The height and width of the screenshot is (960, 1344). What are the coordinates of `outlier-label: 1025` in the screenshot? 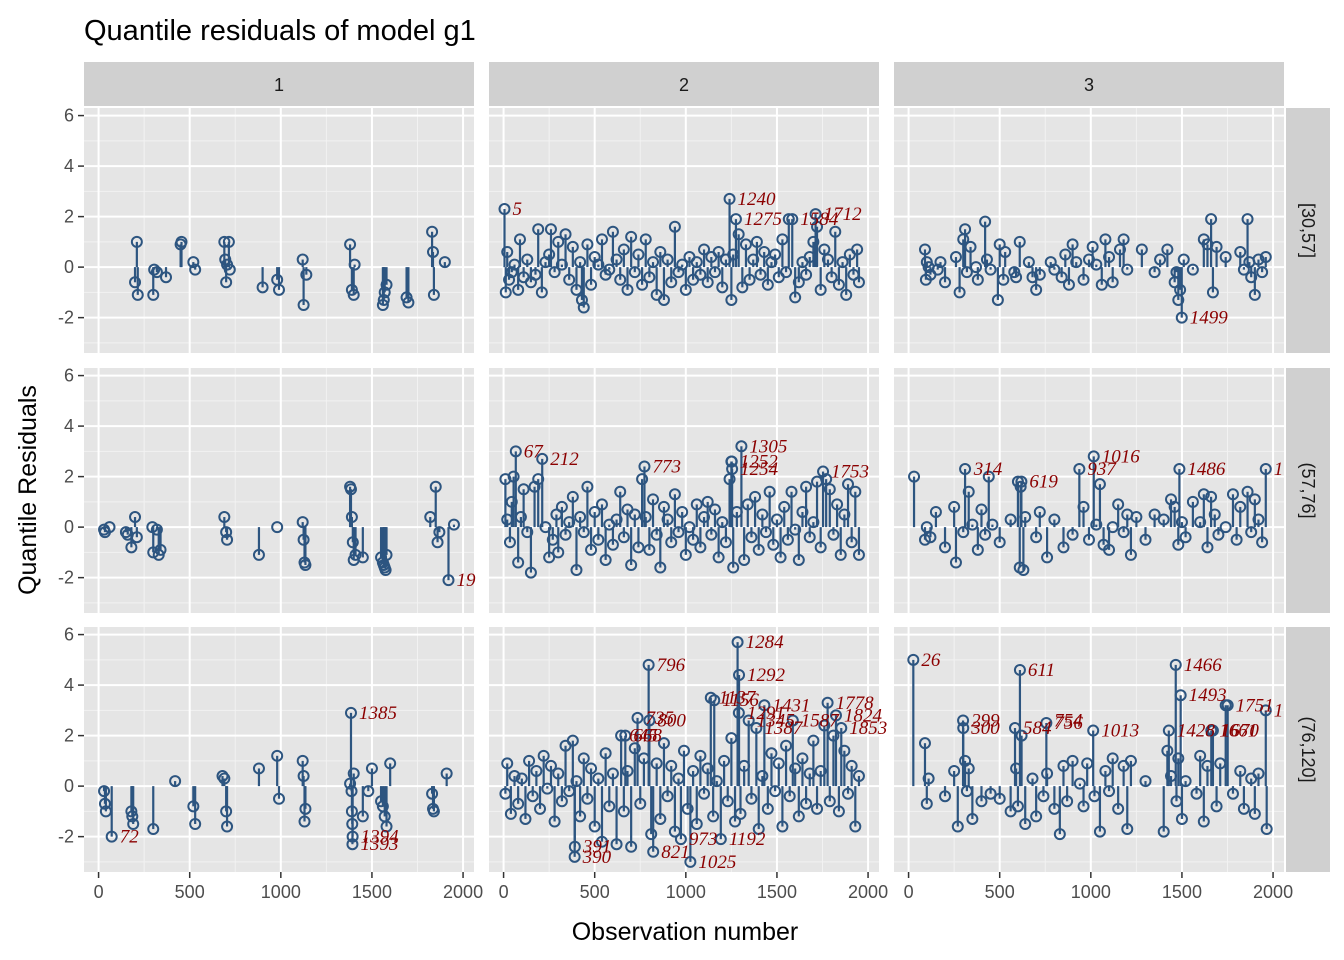 It's located at (717, 862).